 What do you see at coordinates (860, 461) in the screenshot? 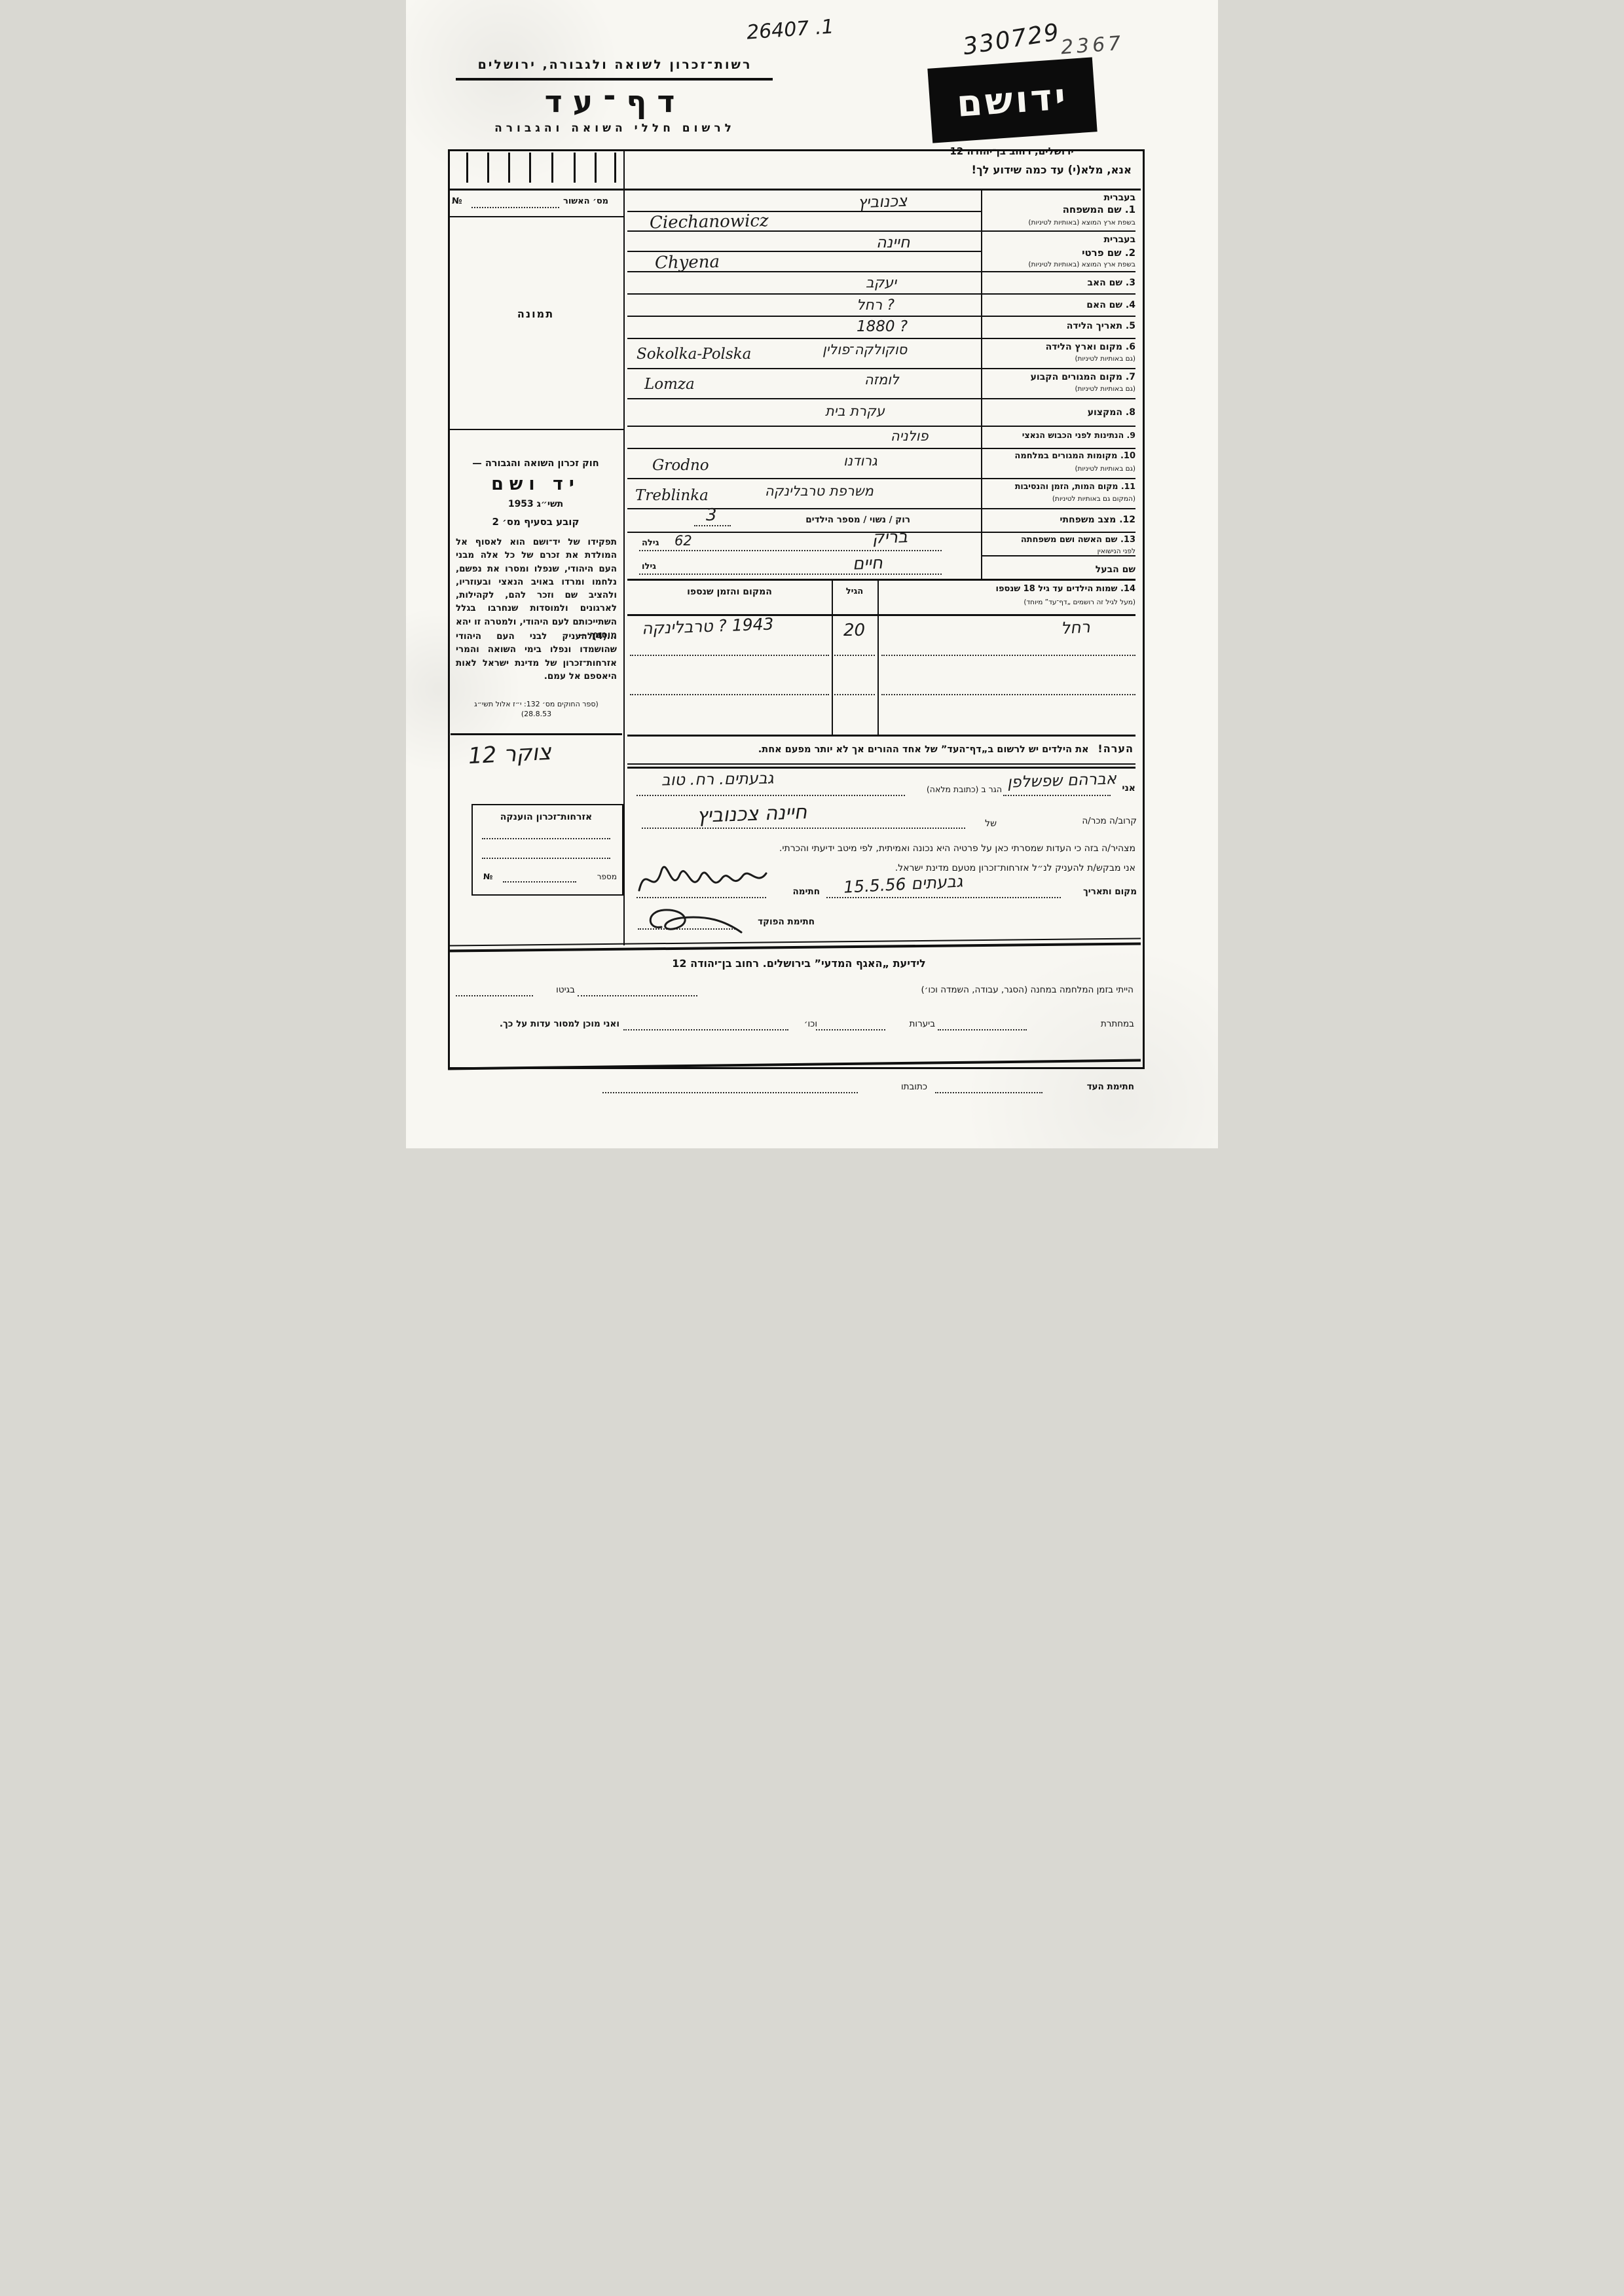
I see `handwritten-war-residence-hebrew: גרודנו` at bounding box center [860, 461].